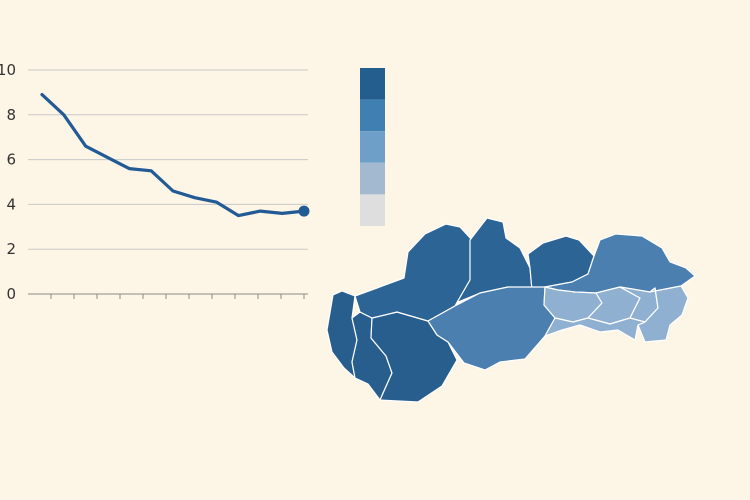 Image resolution: width=750 pixels, height=500 pixels. Describe the element at coordinates (173, 155) in the screenshot. I see `series-line` at that location.